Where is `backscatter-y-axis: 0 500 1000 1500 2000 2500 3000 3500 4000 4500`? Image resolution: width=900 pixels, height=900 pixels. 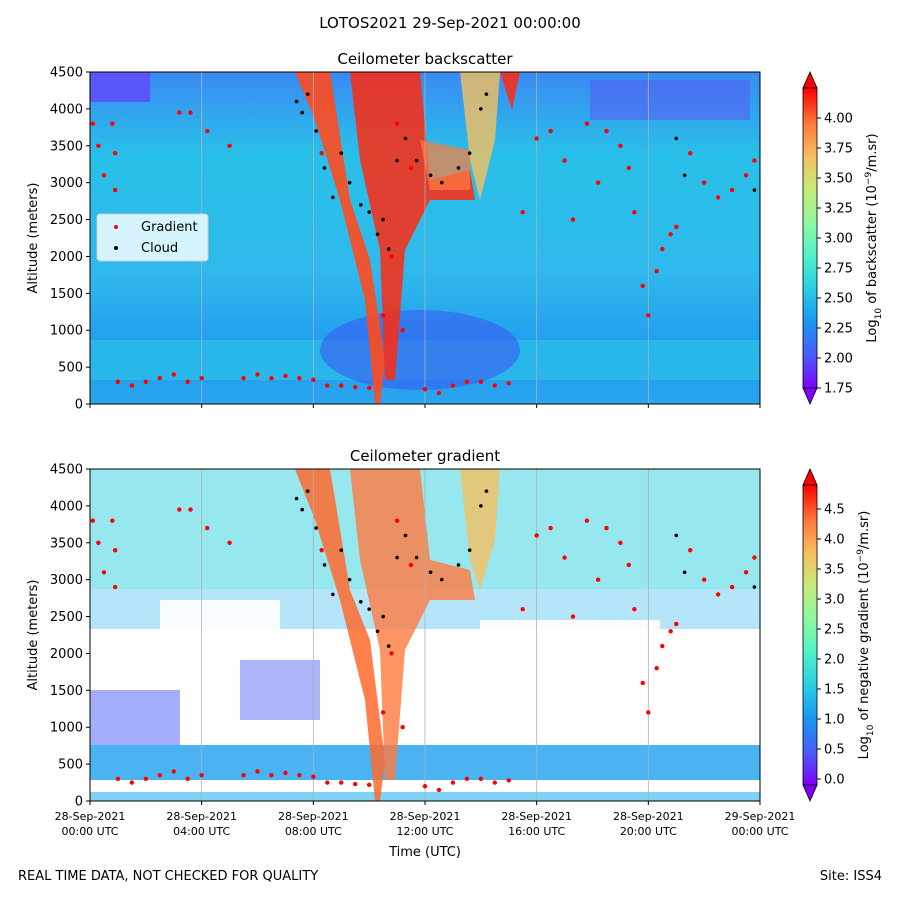 backscatter-y-axis: 0 500 1000 1500 2000 2500 3000 3500 4000 4500 is located at coordinates (70, 239).